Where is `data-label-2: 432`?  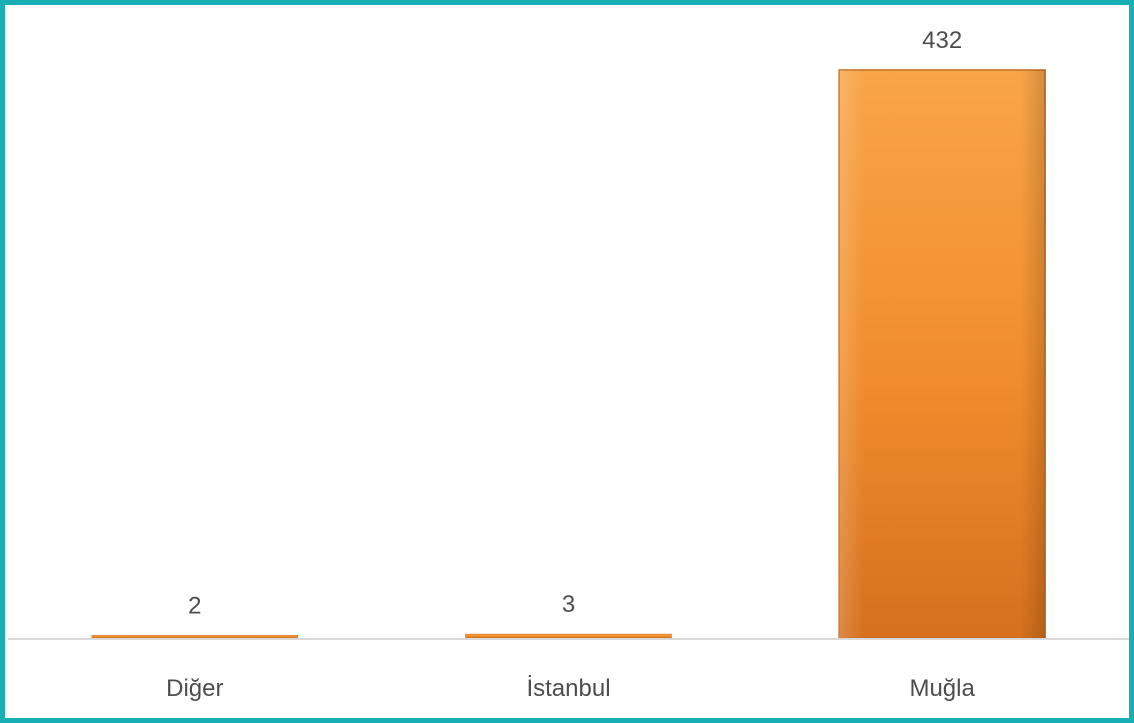
data-label-2: 432 is located at coordinates (942, 40).